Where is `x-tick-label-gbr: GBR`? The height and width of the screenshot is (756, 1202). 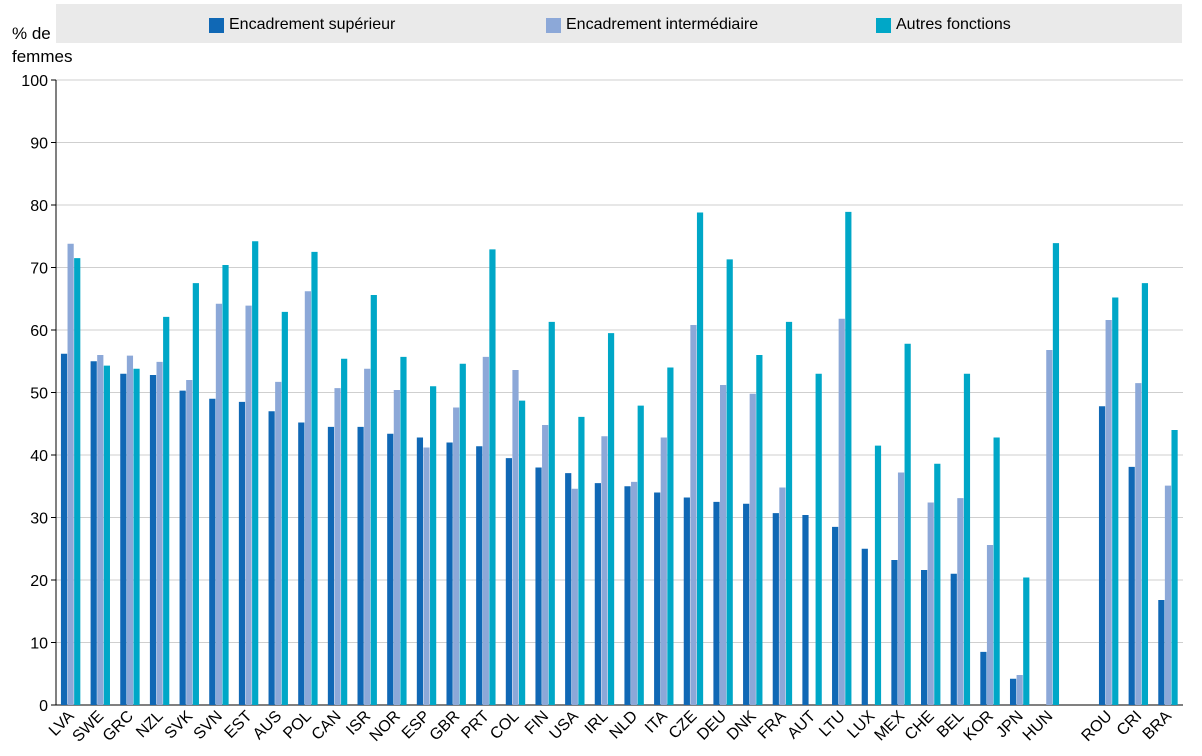
x-tick-label-gbr: GBR is located at coordinates (445, 726).